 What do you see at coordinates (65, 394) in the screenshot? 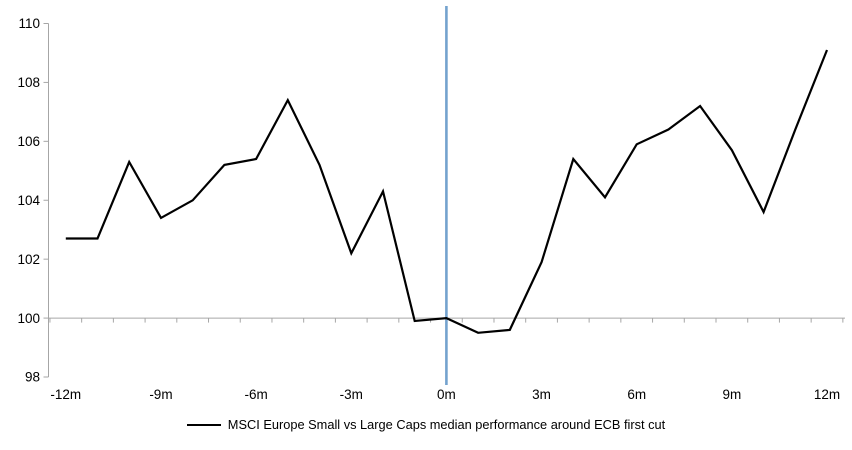
I see `x-tick-label: -12m` at bounding box center [65, 394].